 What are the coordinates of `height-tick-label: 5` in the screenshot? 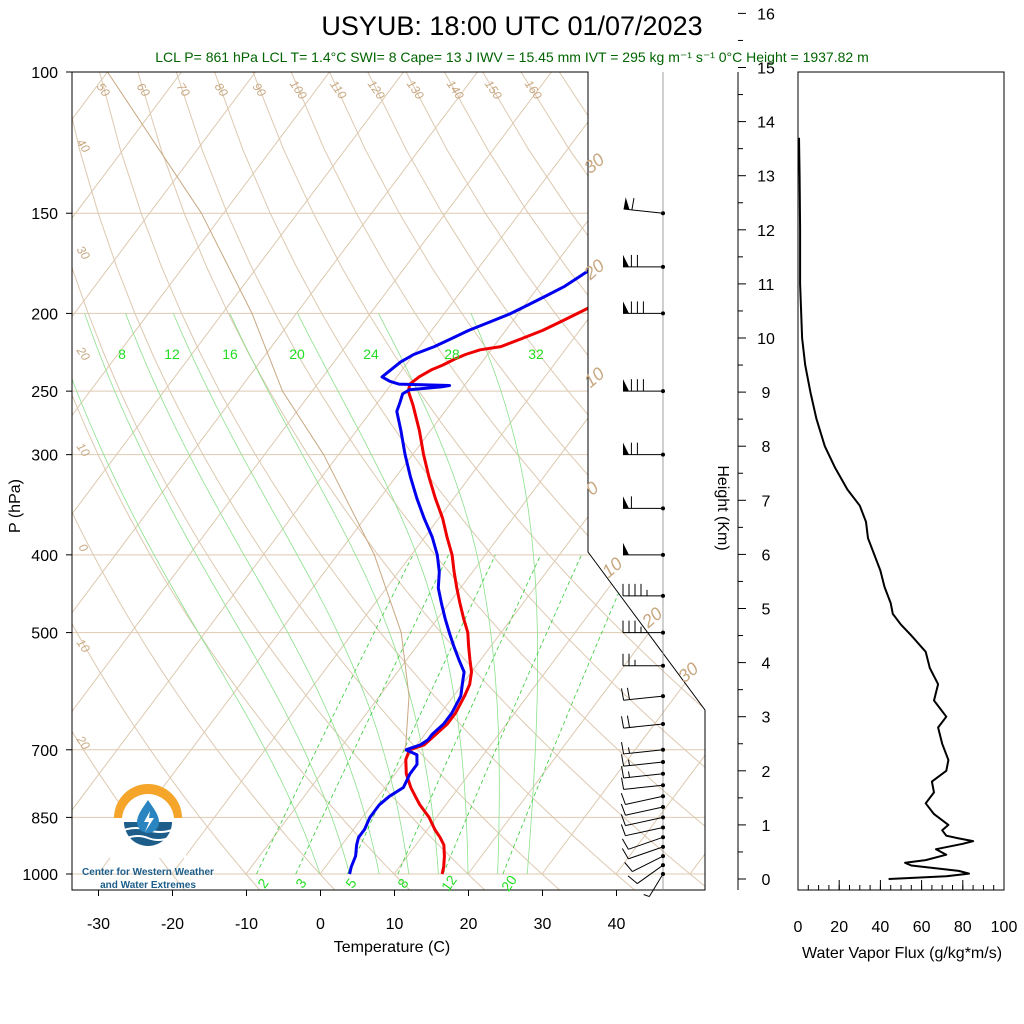 It's located at (766, 610).